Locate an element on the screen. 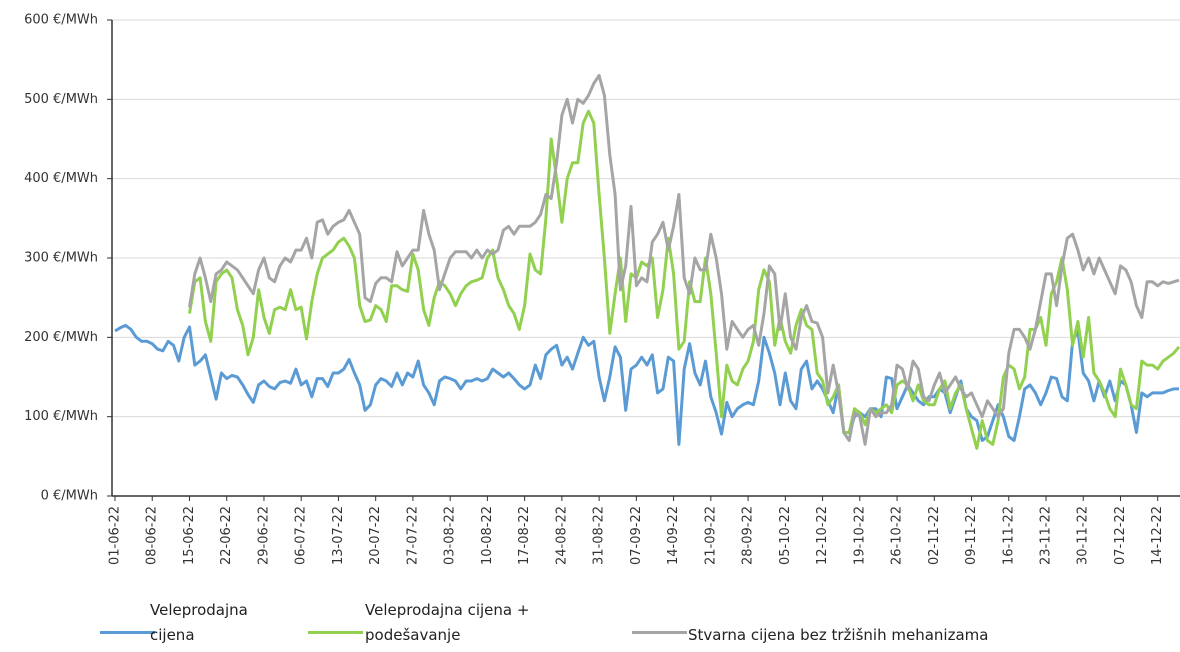  legend-label: Stvarna cijena bez tržišnih mehanizama is located at coordinates (838, 635).